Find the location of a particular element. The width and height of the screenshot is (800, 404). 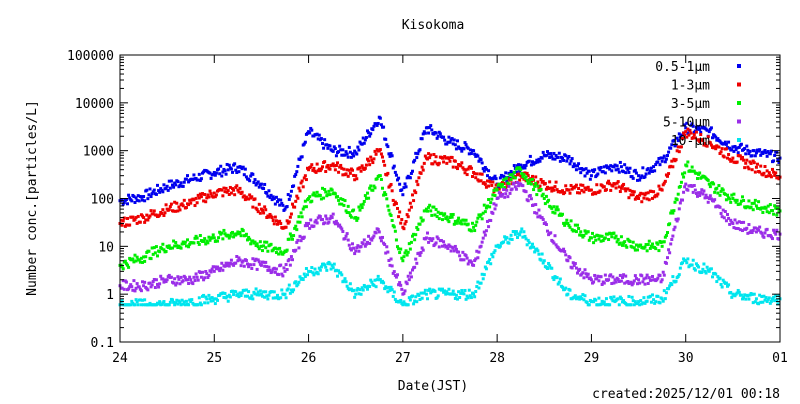

y-tick-label: 100000 is located at coordinates (90, 56).